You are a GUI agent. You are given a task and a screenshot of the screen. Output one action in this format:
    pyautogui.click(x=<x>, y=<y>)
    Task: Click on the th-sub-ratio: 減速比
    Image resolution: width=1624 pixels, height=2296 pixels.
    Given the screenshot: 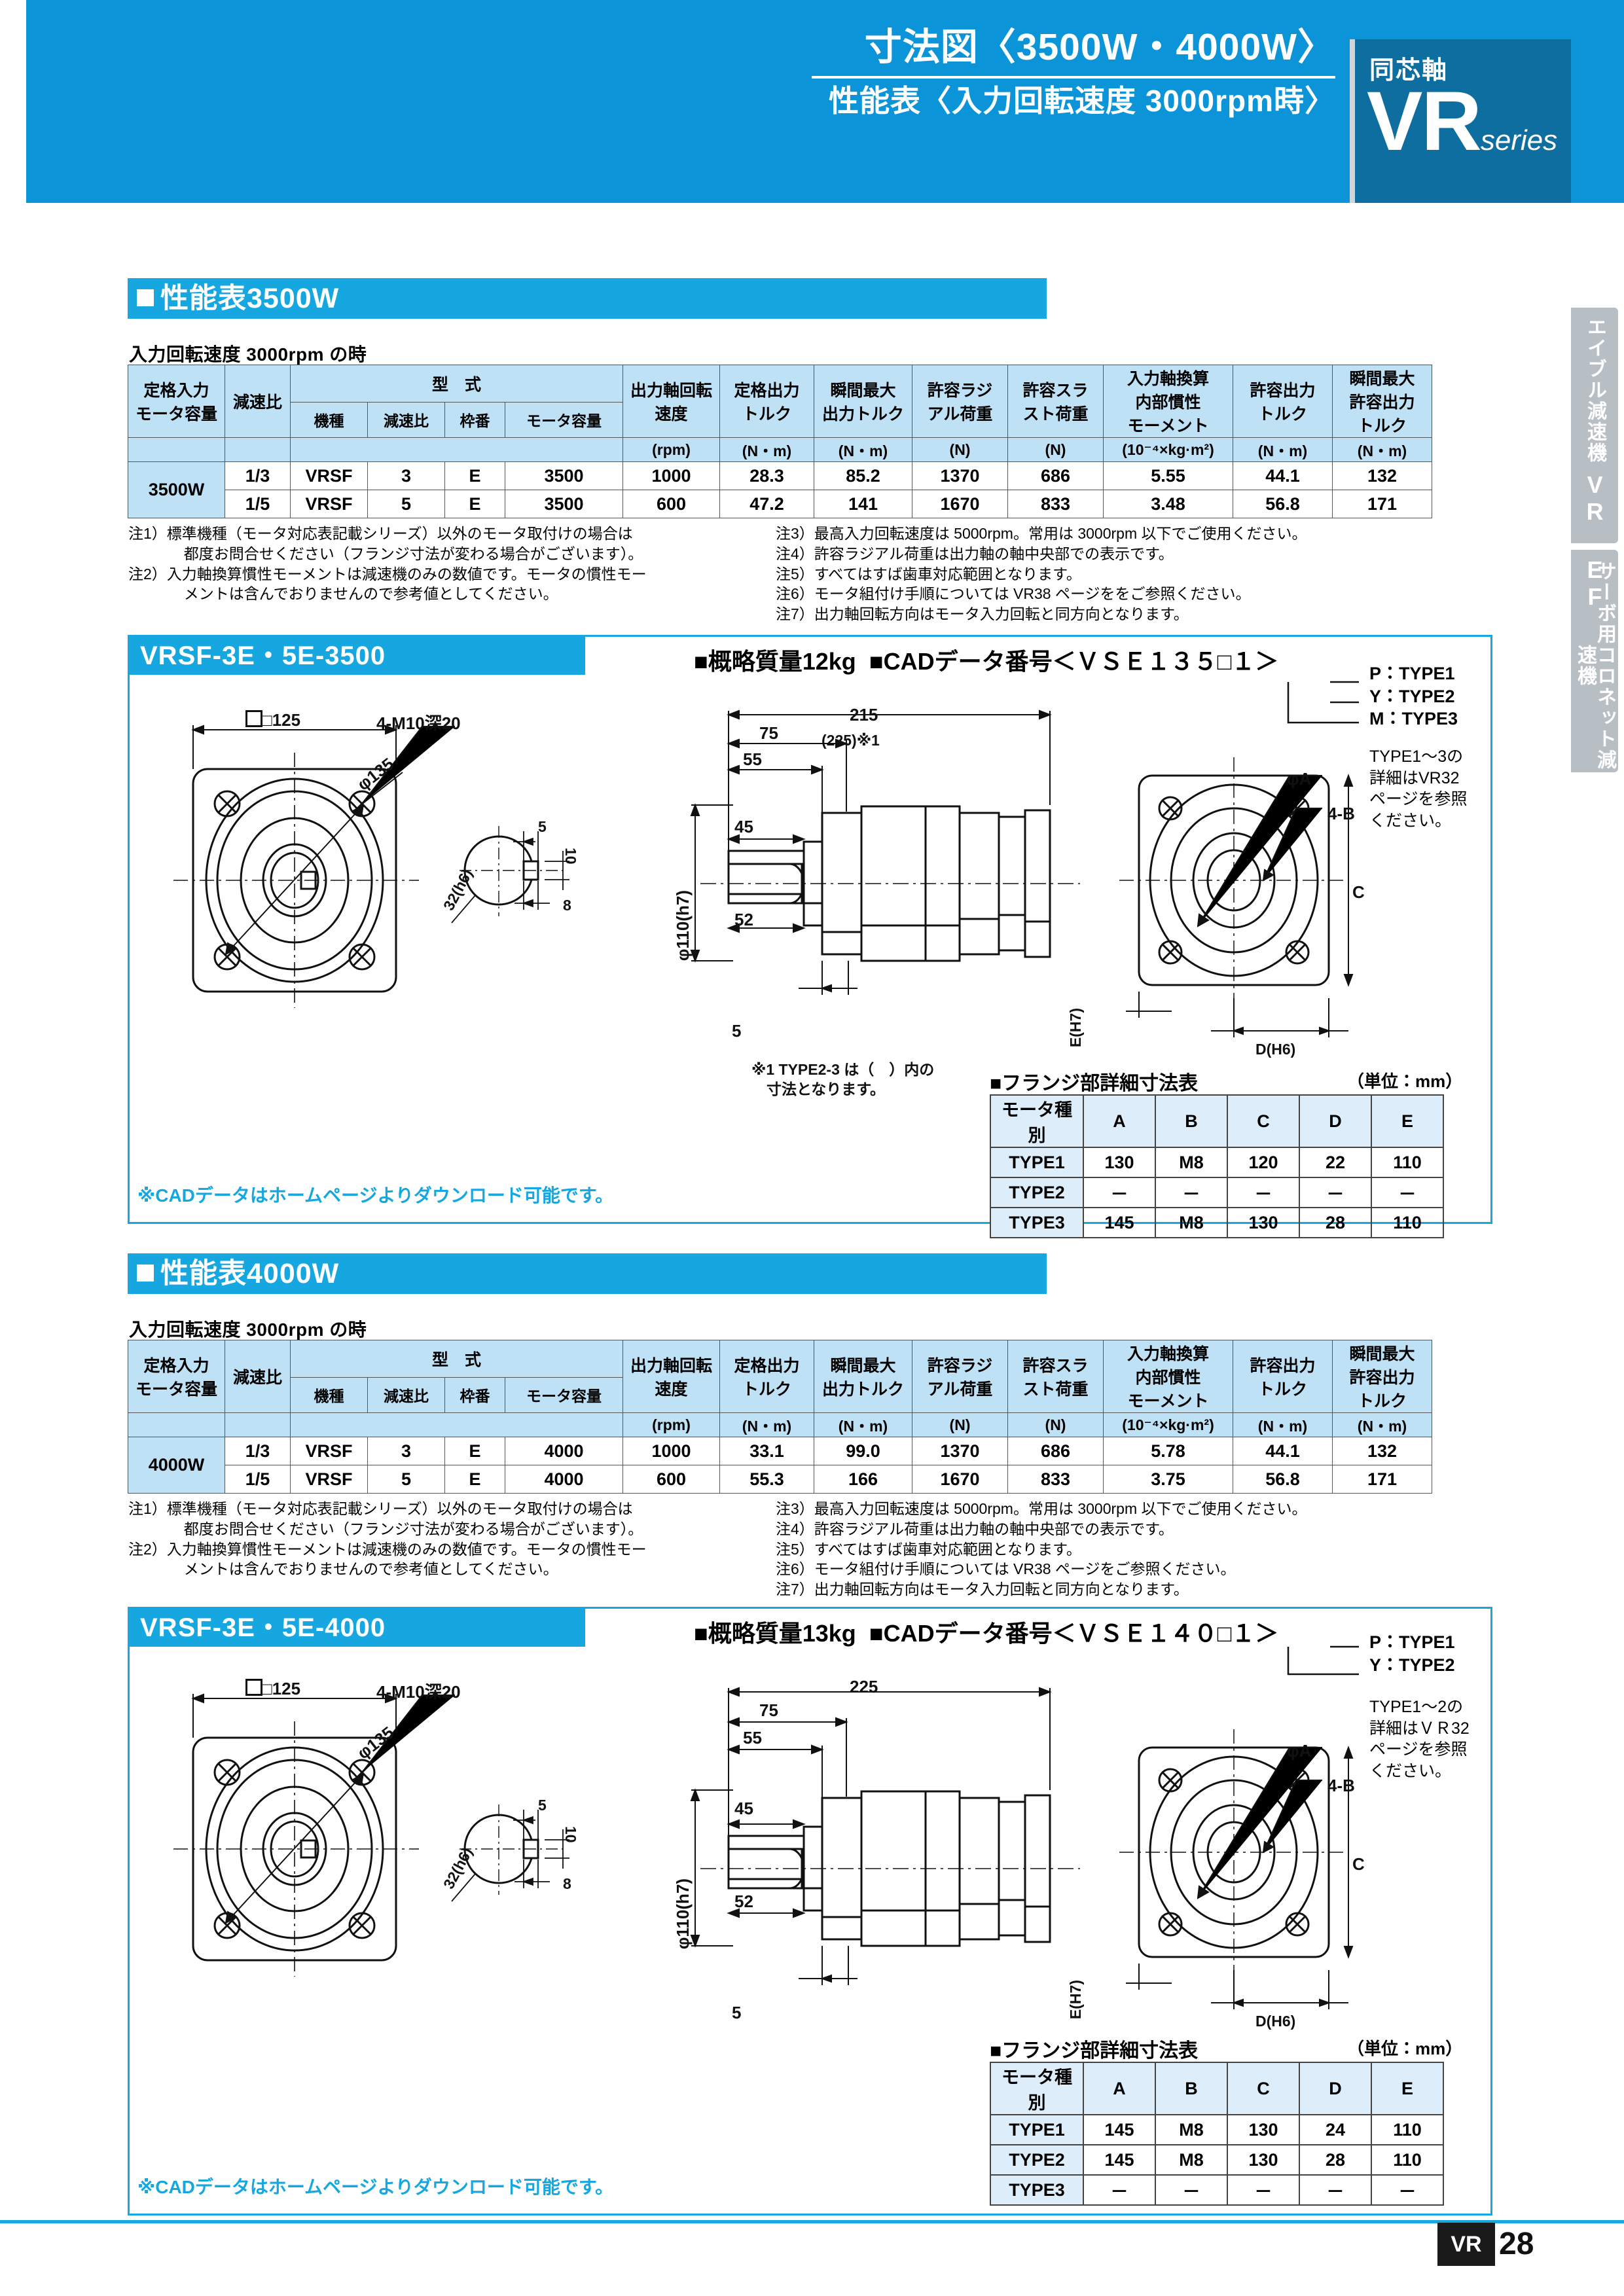 What is the action you would take?
    pyautogui.click(x=406, y=420)
    